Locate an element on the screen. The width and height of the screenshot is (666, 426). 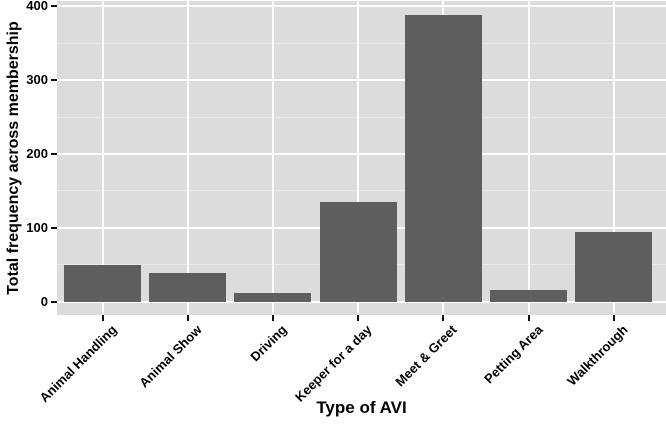
x-tick-driving is located at coordinates (272, 318).